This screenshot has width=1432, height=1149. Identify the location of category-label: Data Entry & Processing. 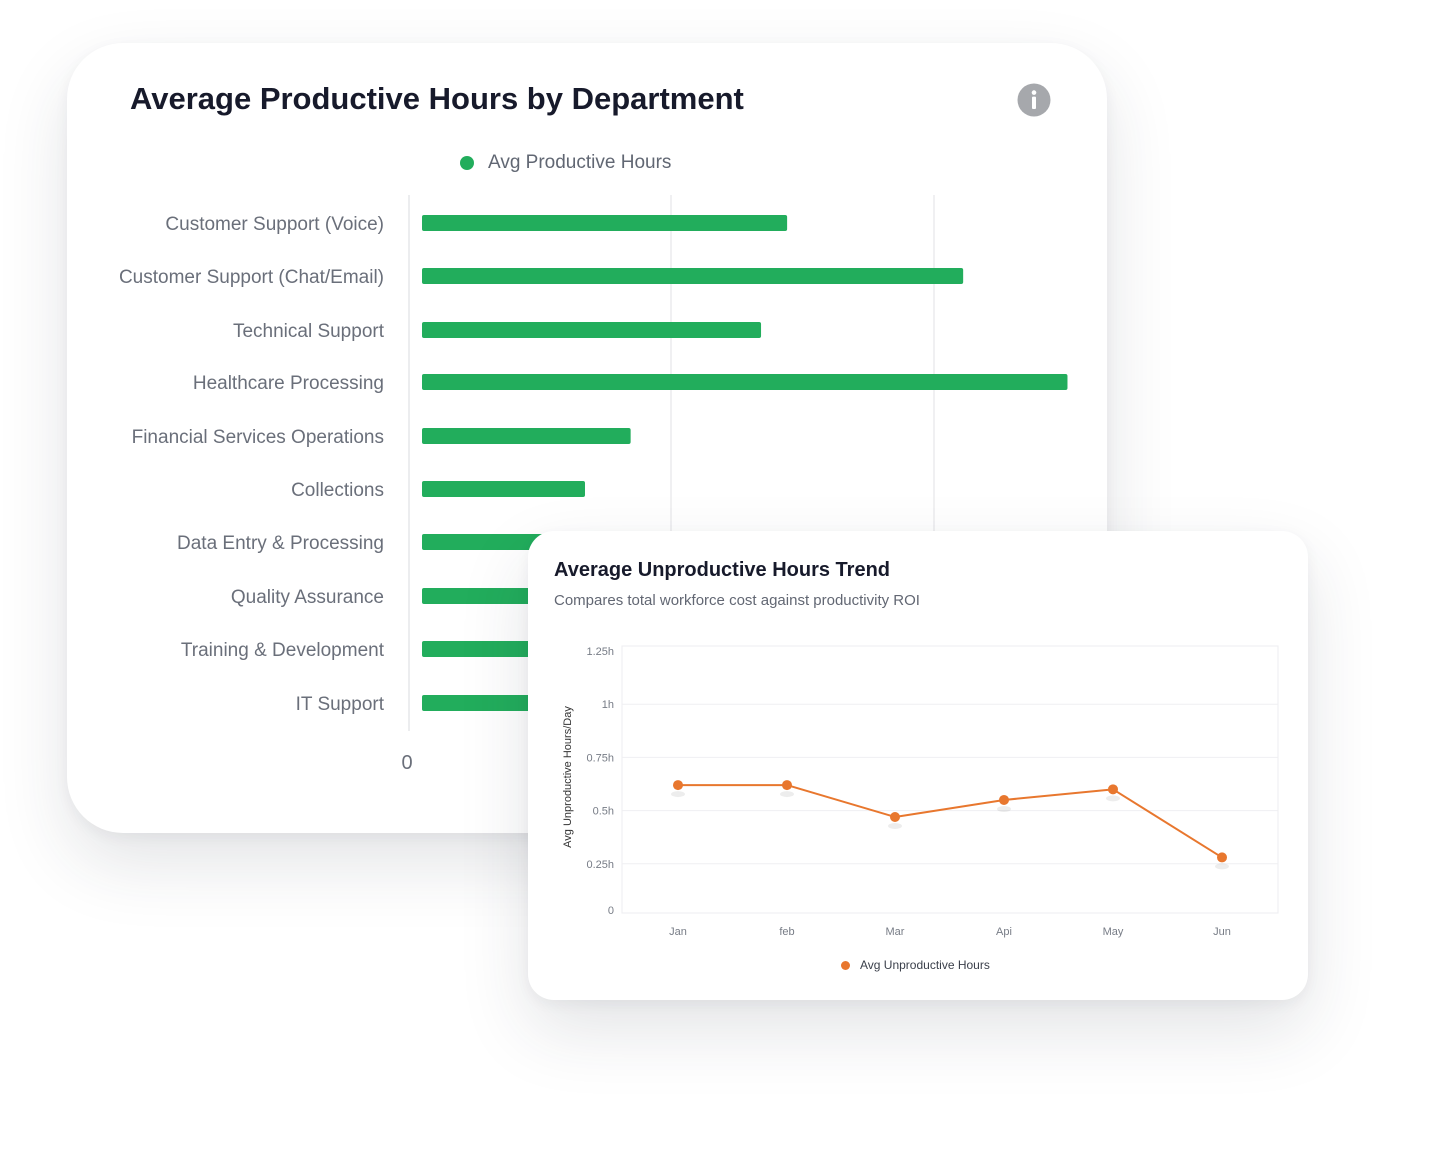
(280, 543).